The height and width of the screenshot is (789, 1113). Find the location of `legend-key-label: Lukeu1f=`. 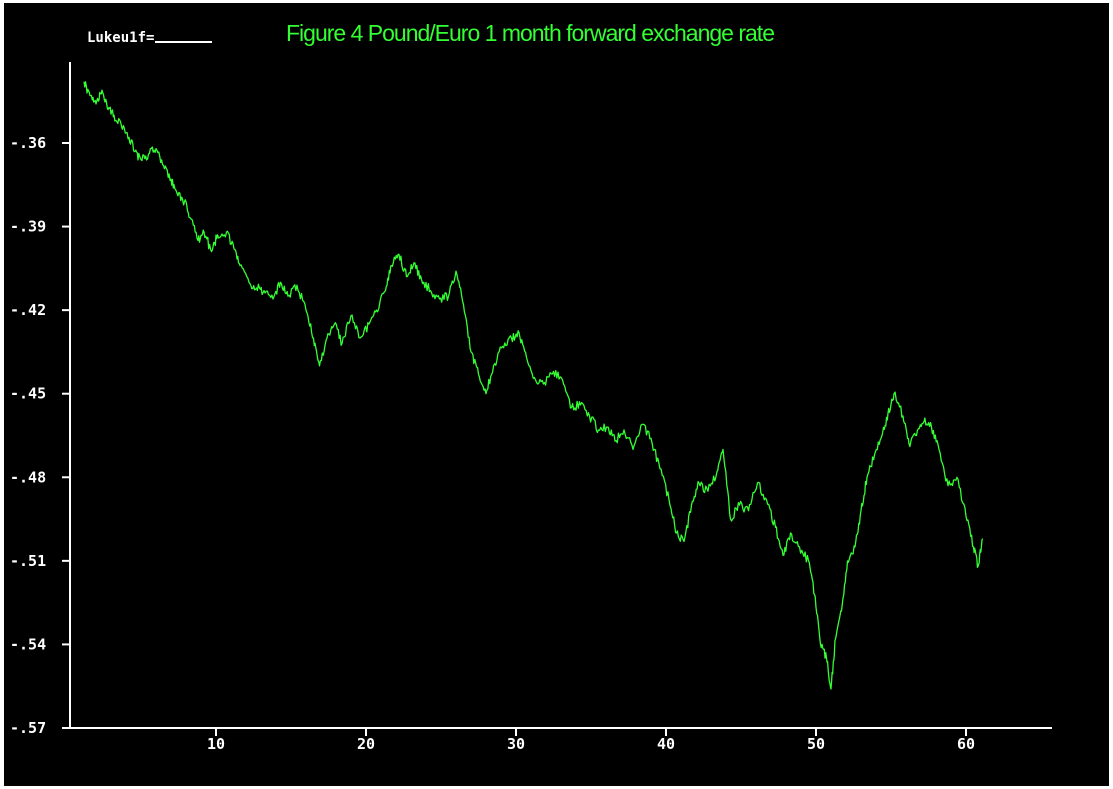

legend-key-label: Lukeu1f= is located at coordinates (121, 38).